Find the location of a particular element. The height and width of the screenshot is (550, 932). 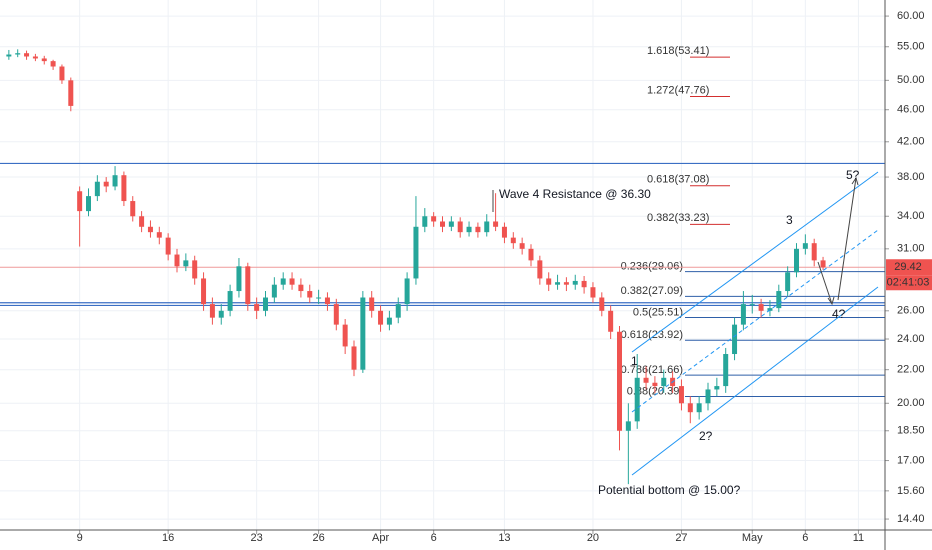

y-tick-label: 31.00 is located at coordinates (911, 249).